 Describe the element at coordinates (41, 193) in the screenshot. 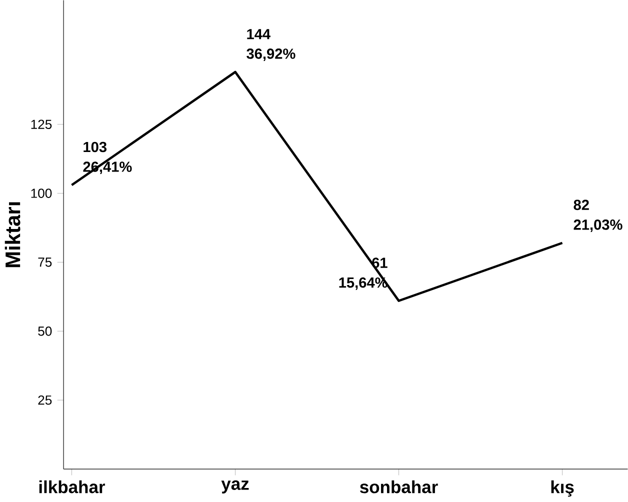

I see `y-tick-label: 100` at that location.